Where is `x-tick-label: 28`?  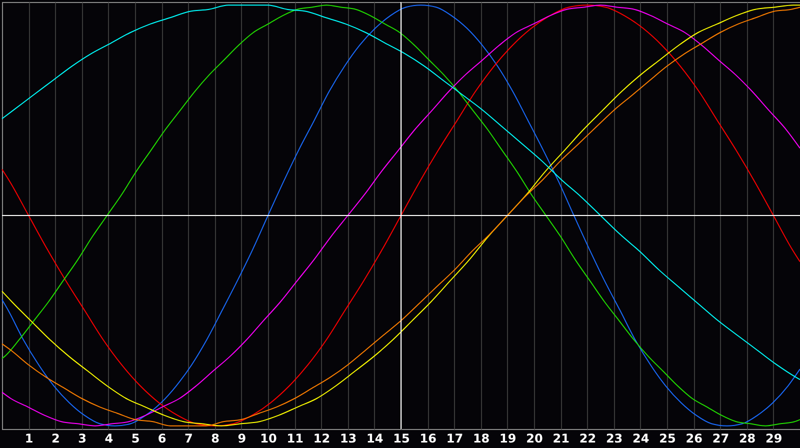
x-tick-label: 28 is located at coordinates (747, 439).